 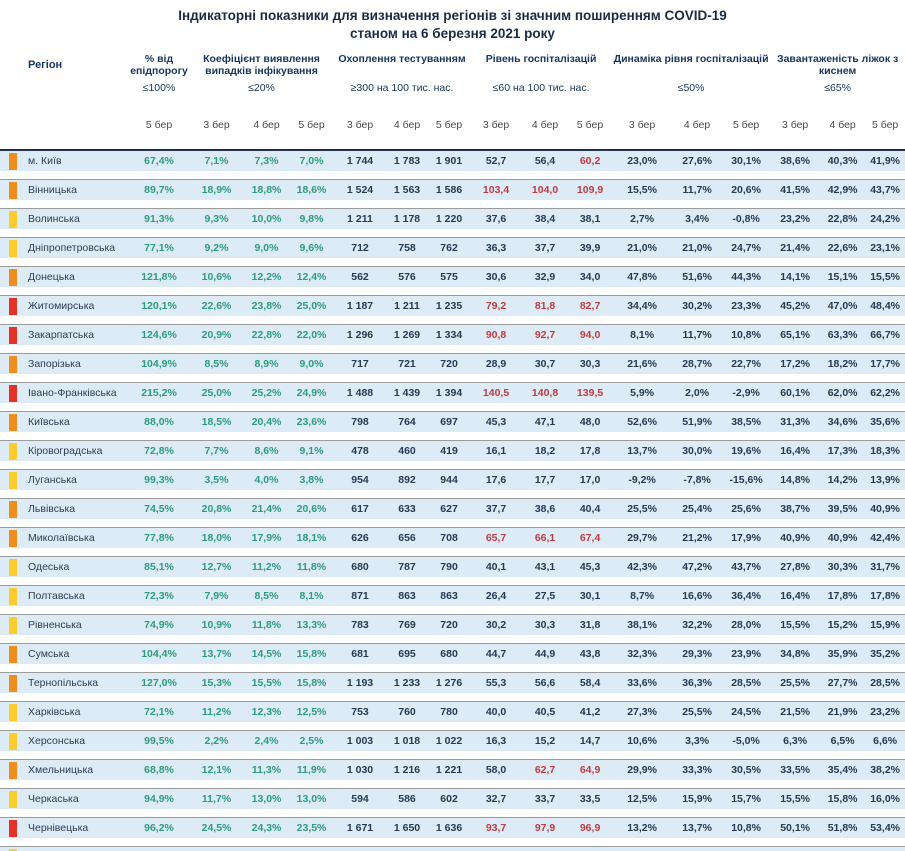 What do you see at coordinates (885, 218) in the screenshot?
I see `oxygen-bed-occupancy-cell: 24,2%` at bounding box center [885, 218].